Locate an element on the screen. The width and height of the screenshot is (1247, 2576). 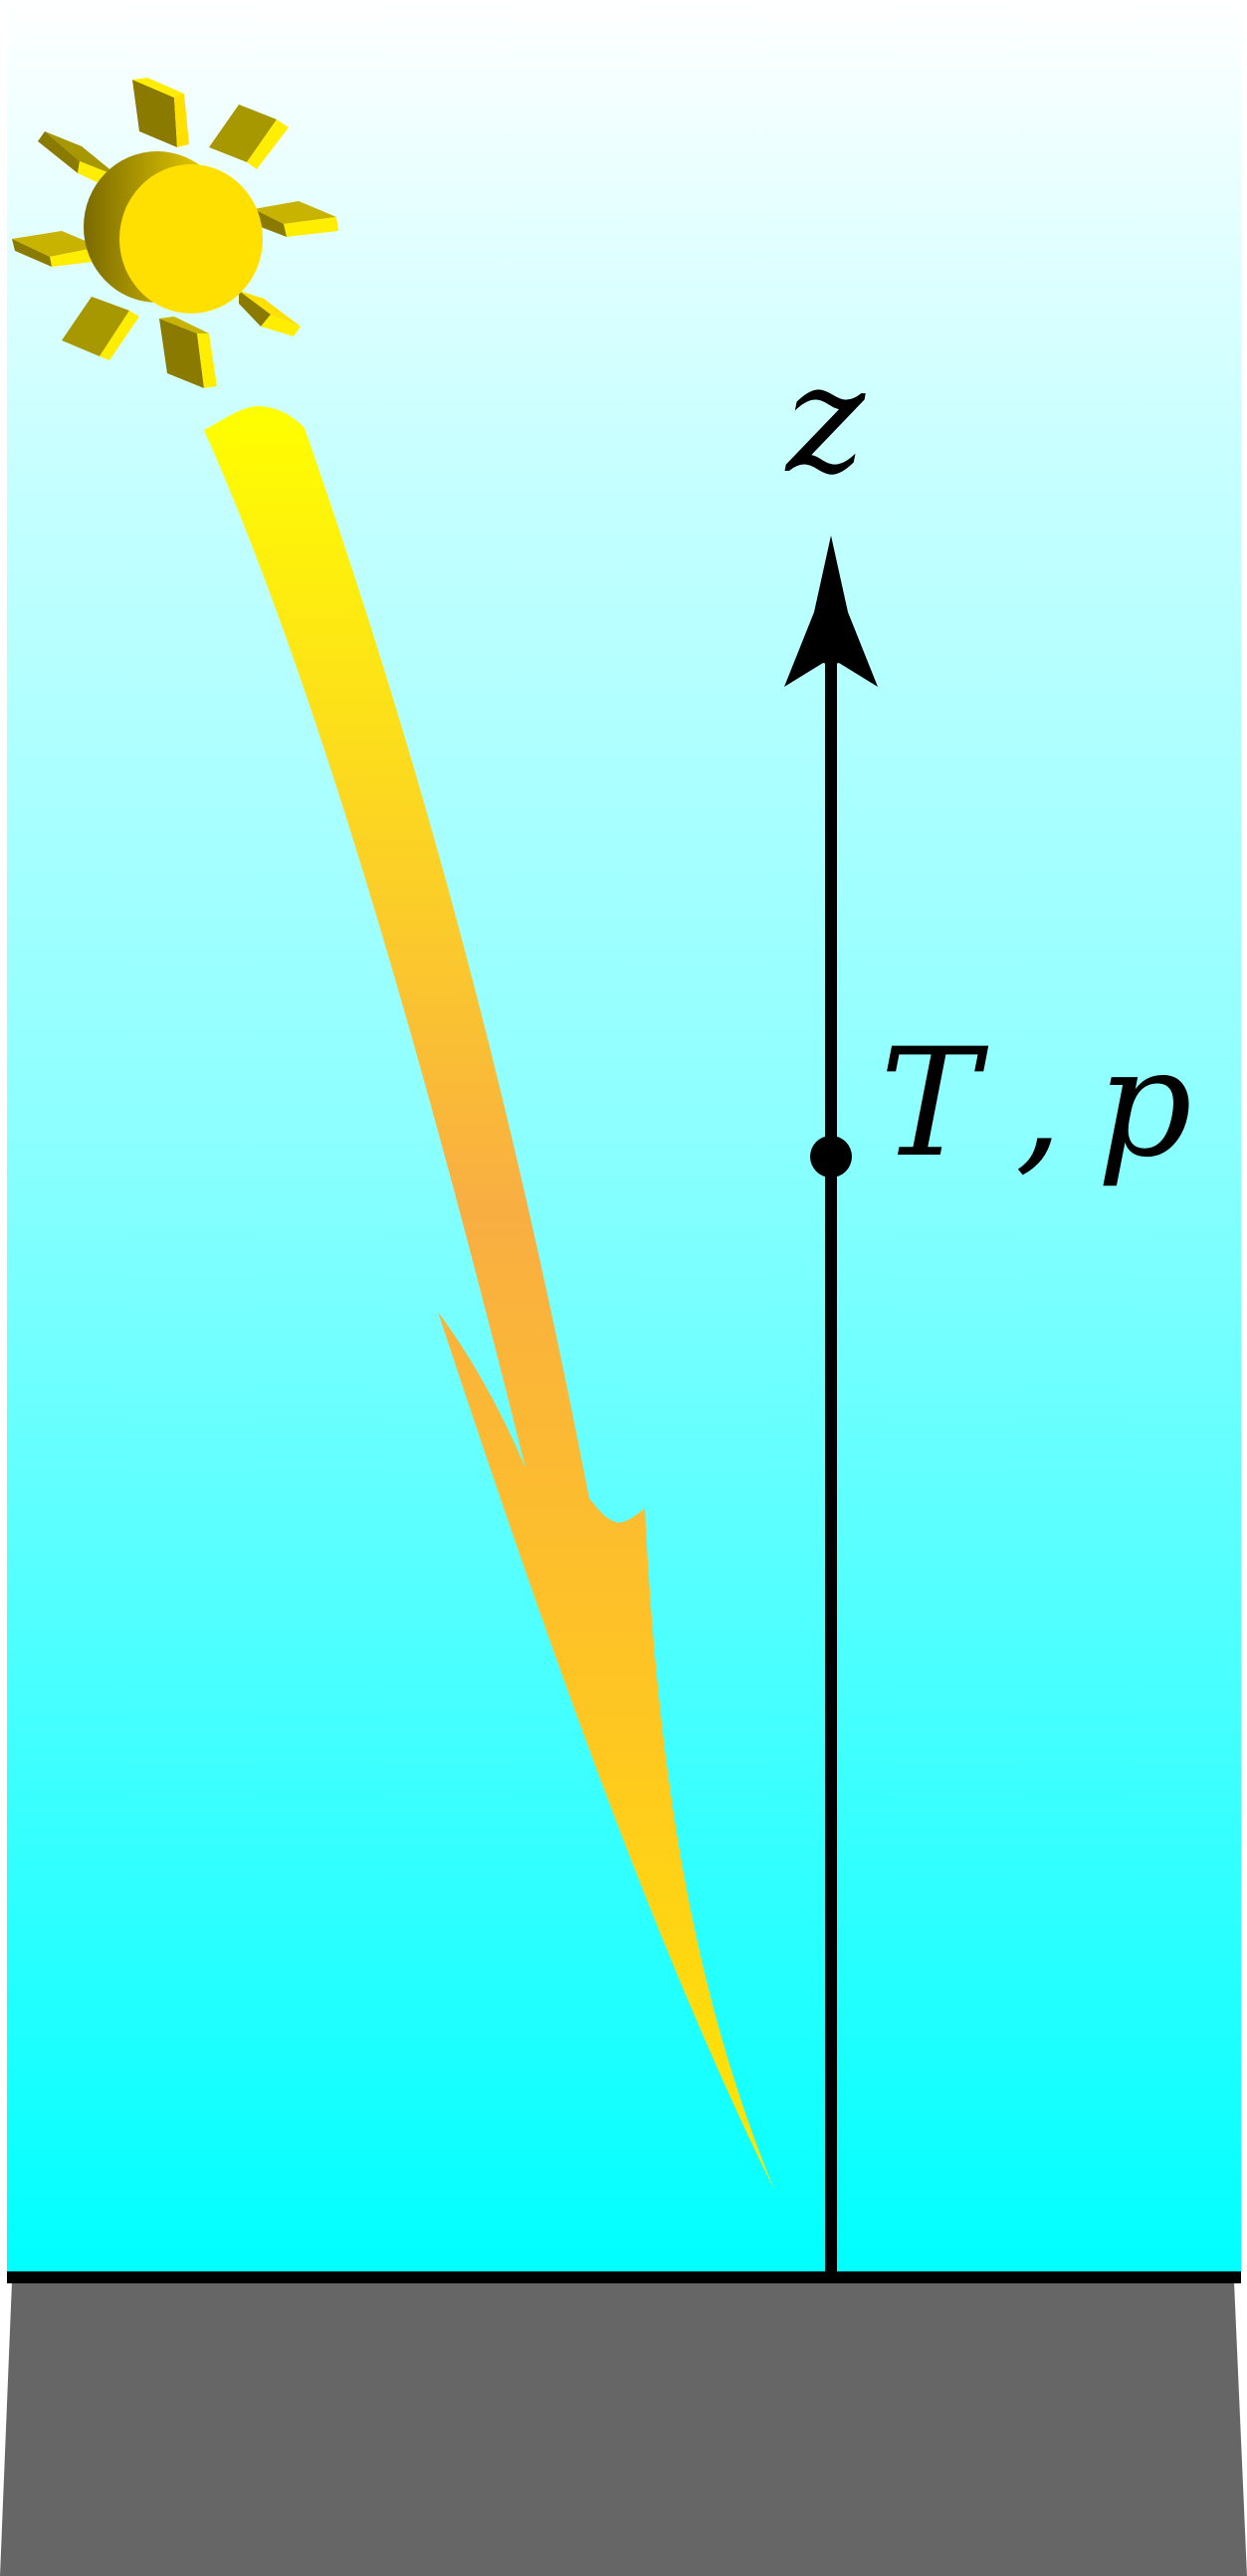
pressure-label: p is located at coordinates (1144, 1103).